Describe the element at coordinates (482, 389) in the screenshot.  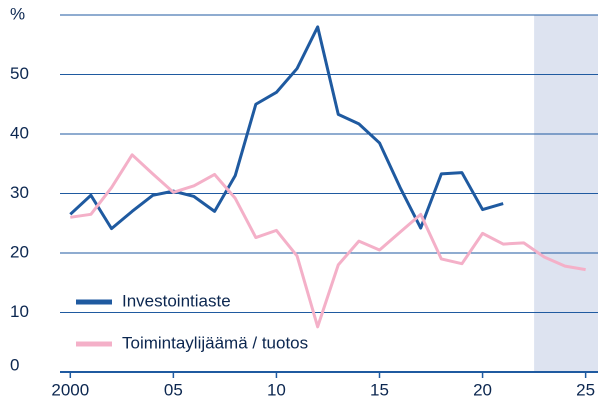
I see `x-tick-label: 20` at that location.